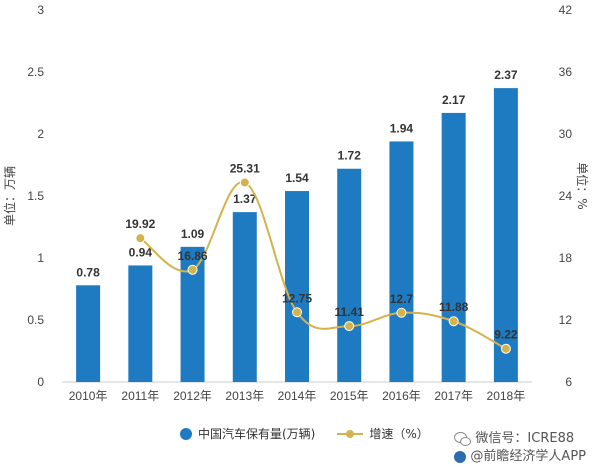 Image resolution: width=592 pixels, height=467 pixels. I want to click on growth-data-label: 11.88, so click(454, 307).